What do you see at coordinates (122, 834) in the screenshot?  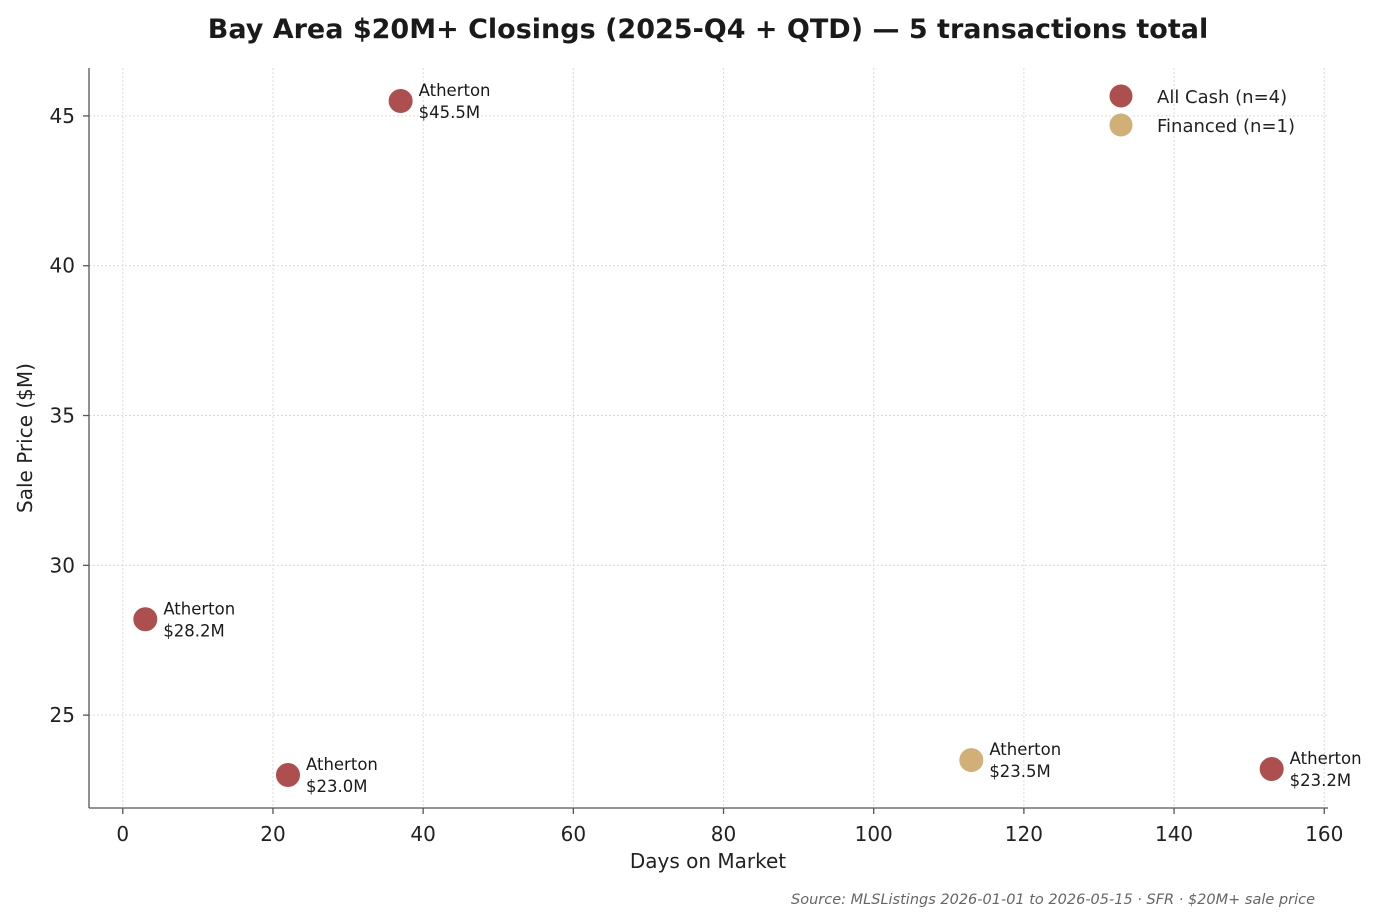 I see `x-tick-label-0: 0` at bounding box center [122, 834].